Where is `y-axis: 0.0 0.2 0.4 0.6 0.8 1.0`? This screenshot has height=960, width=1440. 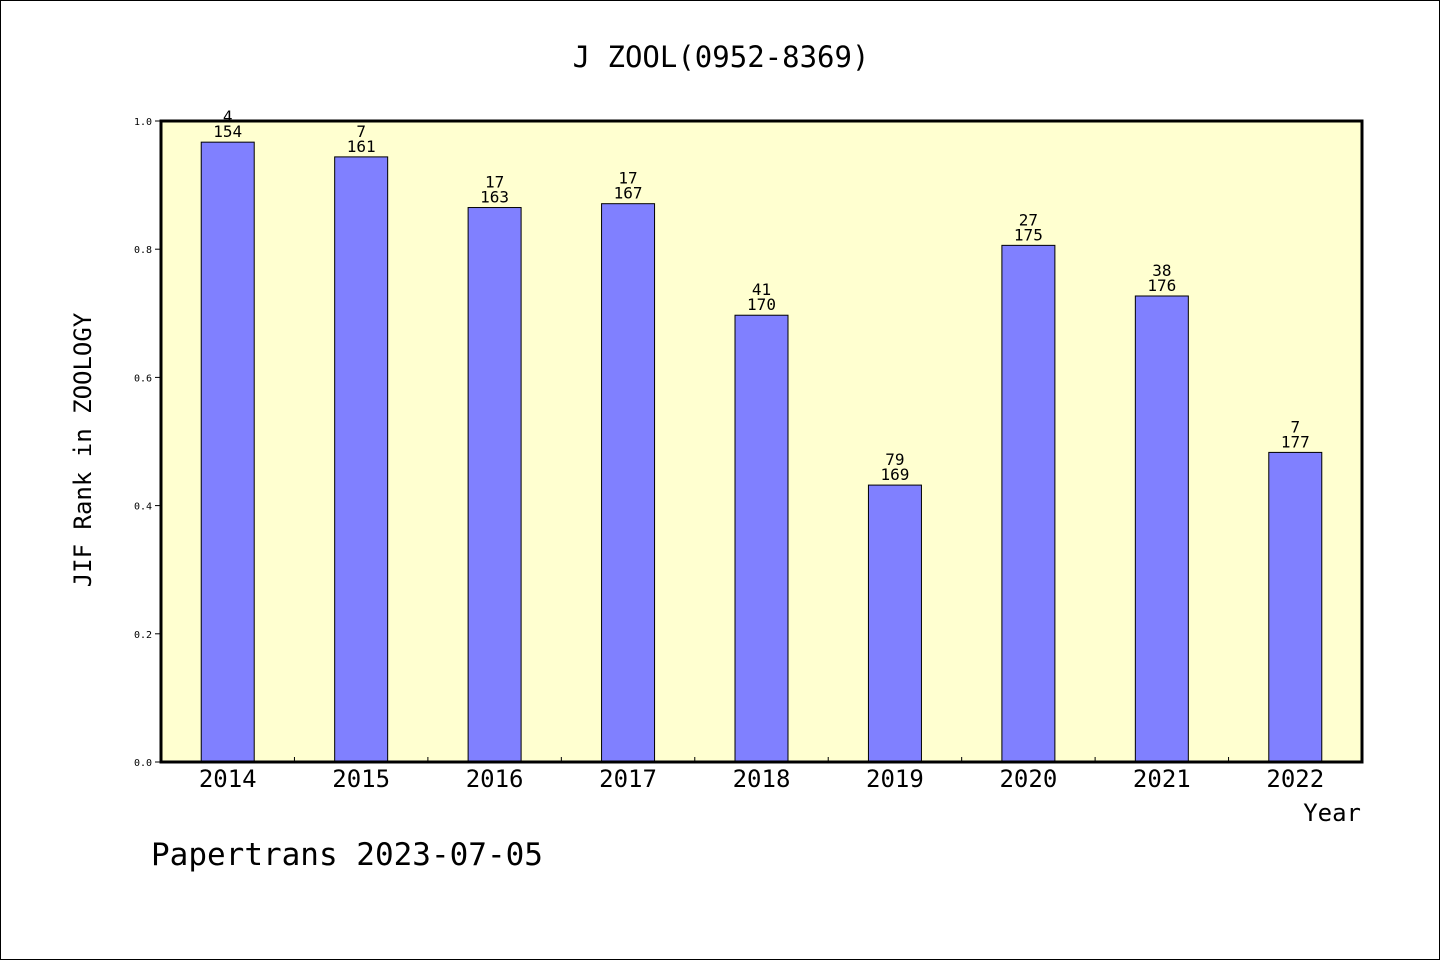
y-axis: 0.0 0.2 0.4 0.6 0.8 1.0 is located at coordinates (147, 443).